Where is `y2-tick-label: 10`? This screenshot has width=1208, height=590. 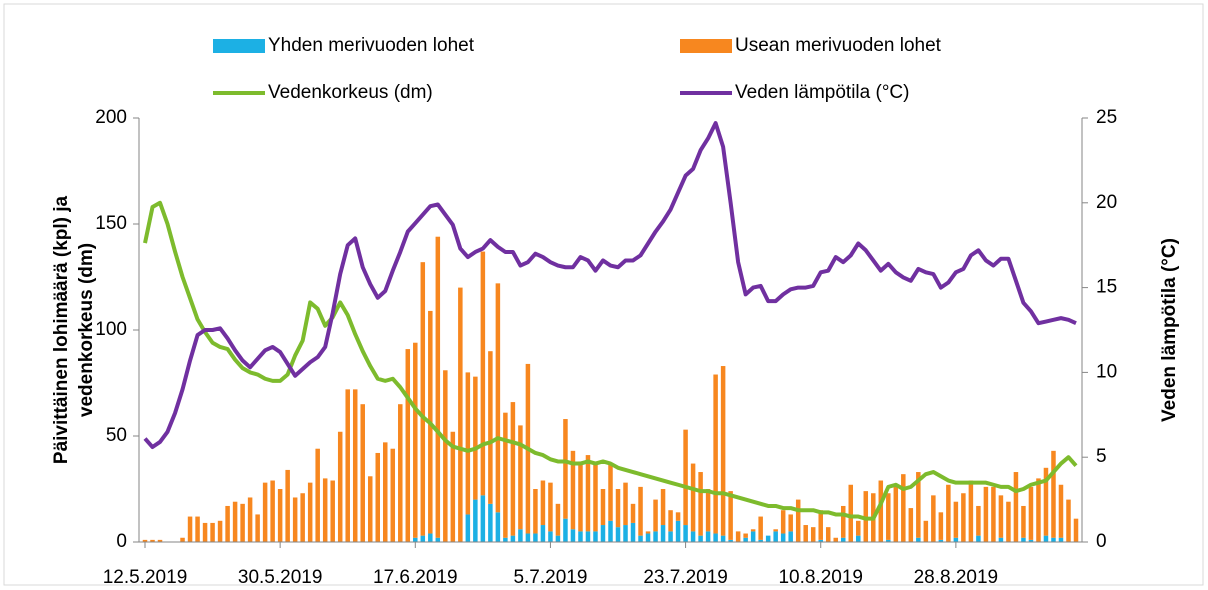
y2-tick-label: 10 is located at coordinates (1106, 371).